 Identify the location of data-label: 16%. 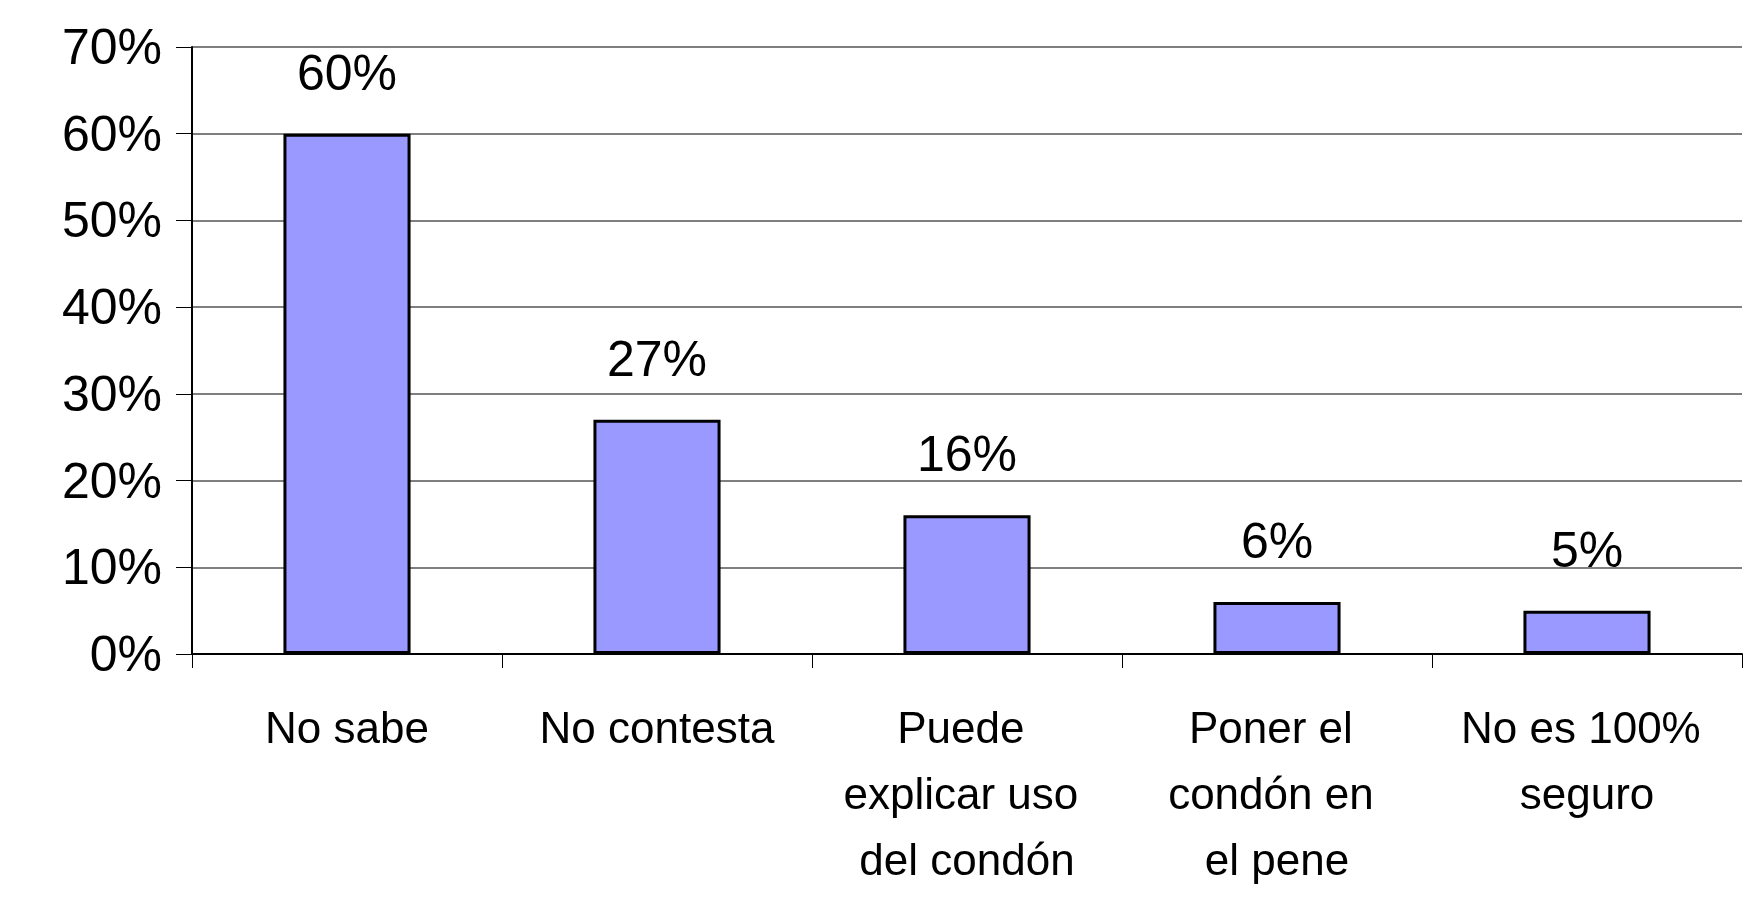
(967, 454).